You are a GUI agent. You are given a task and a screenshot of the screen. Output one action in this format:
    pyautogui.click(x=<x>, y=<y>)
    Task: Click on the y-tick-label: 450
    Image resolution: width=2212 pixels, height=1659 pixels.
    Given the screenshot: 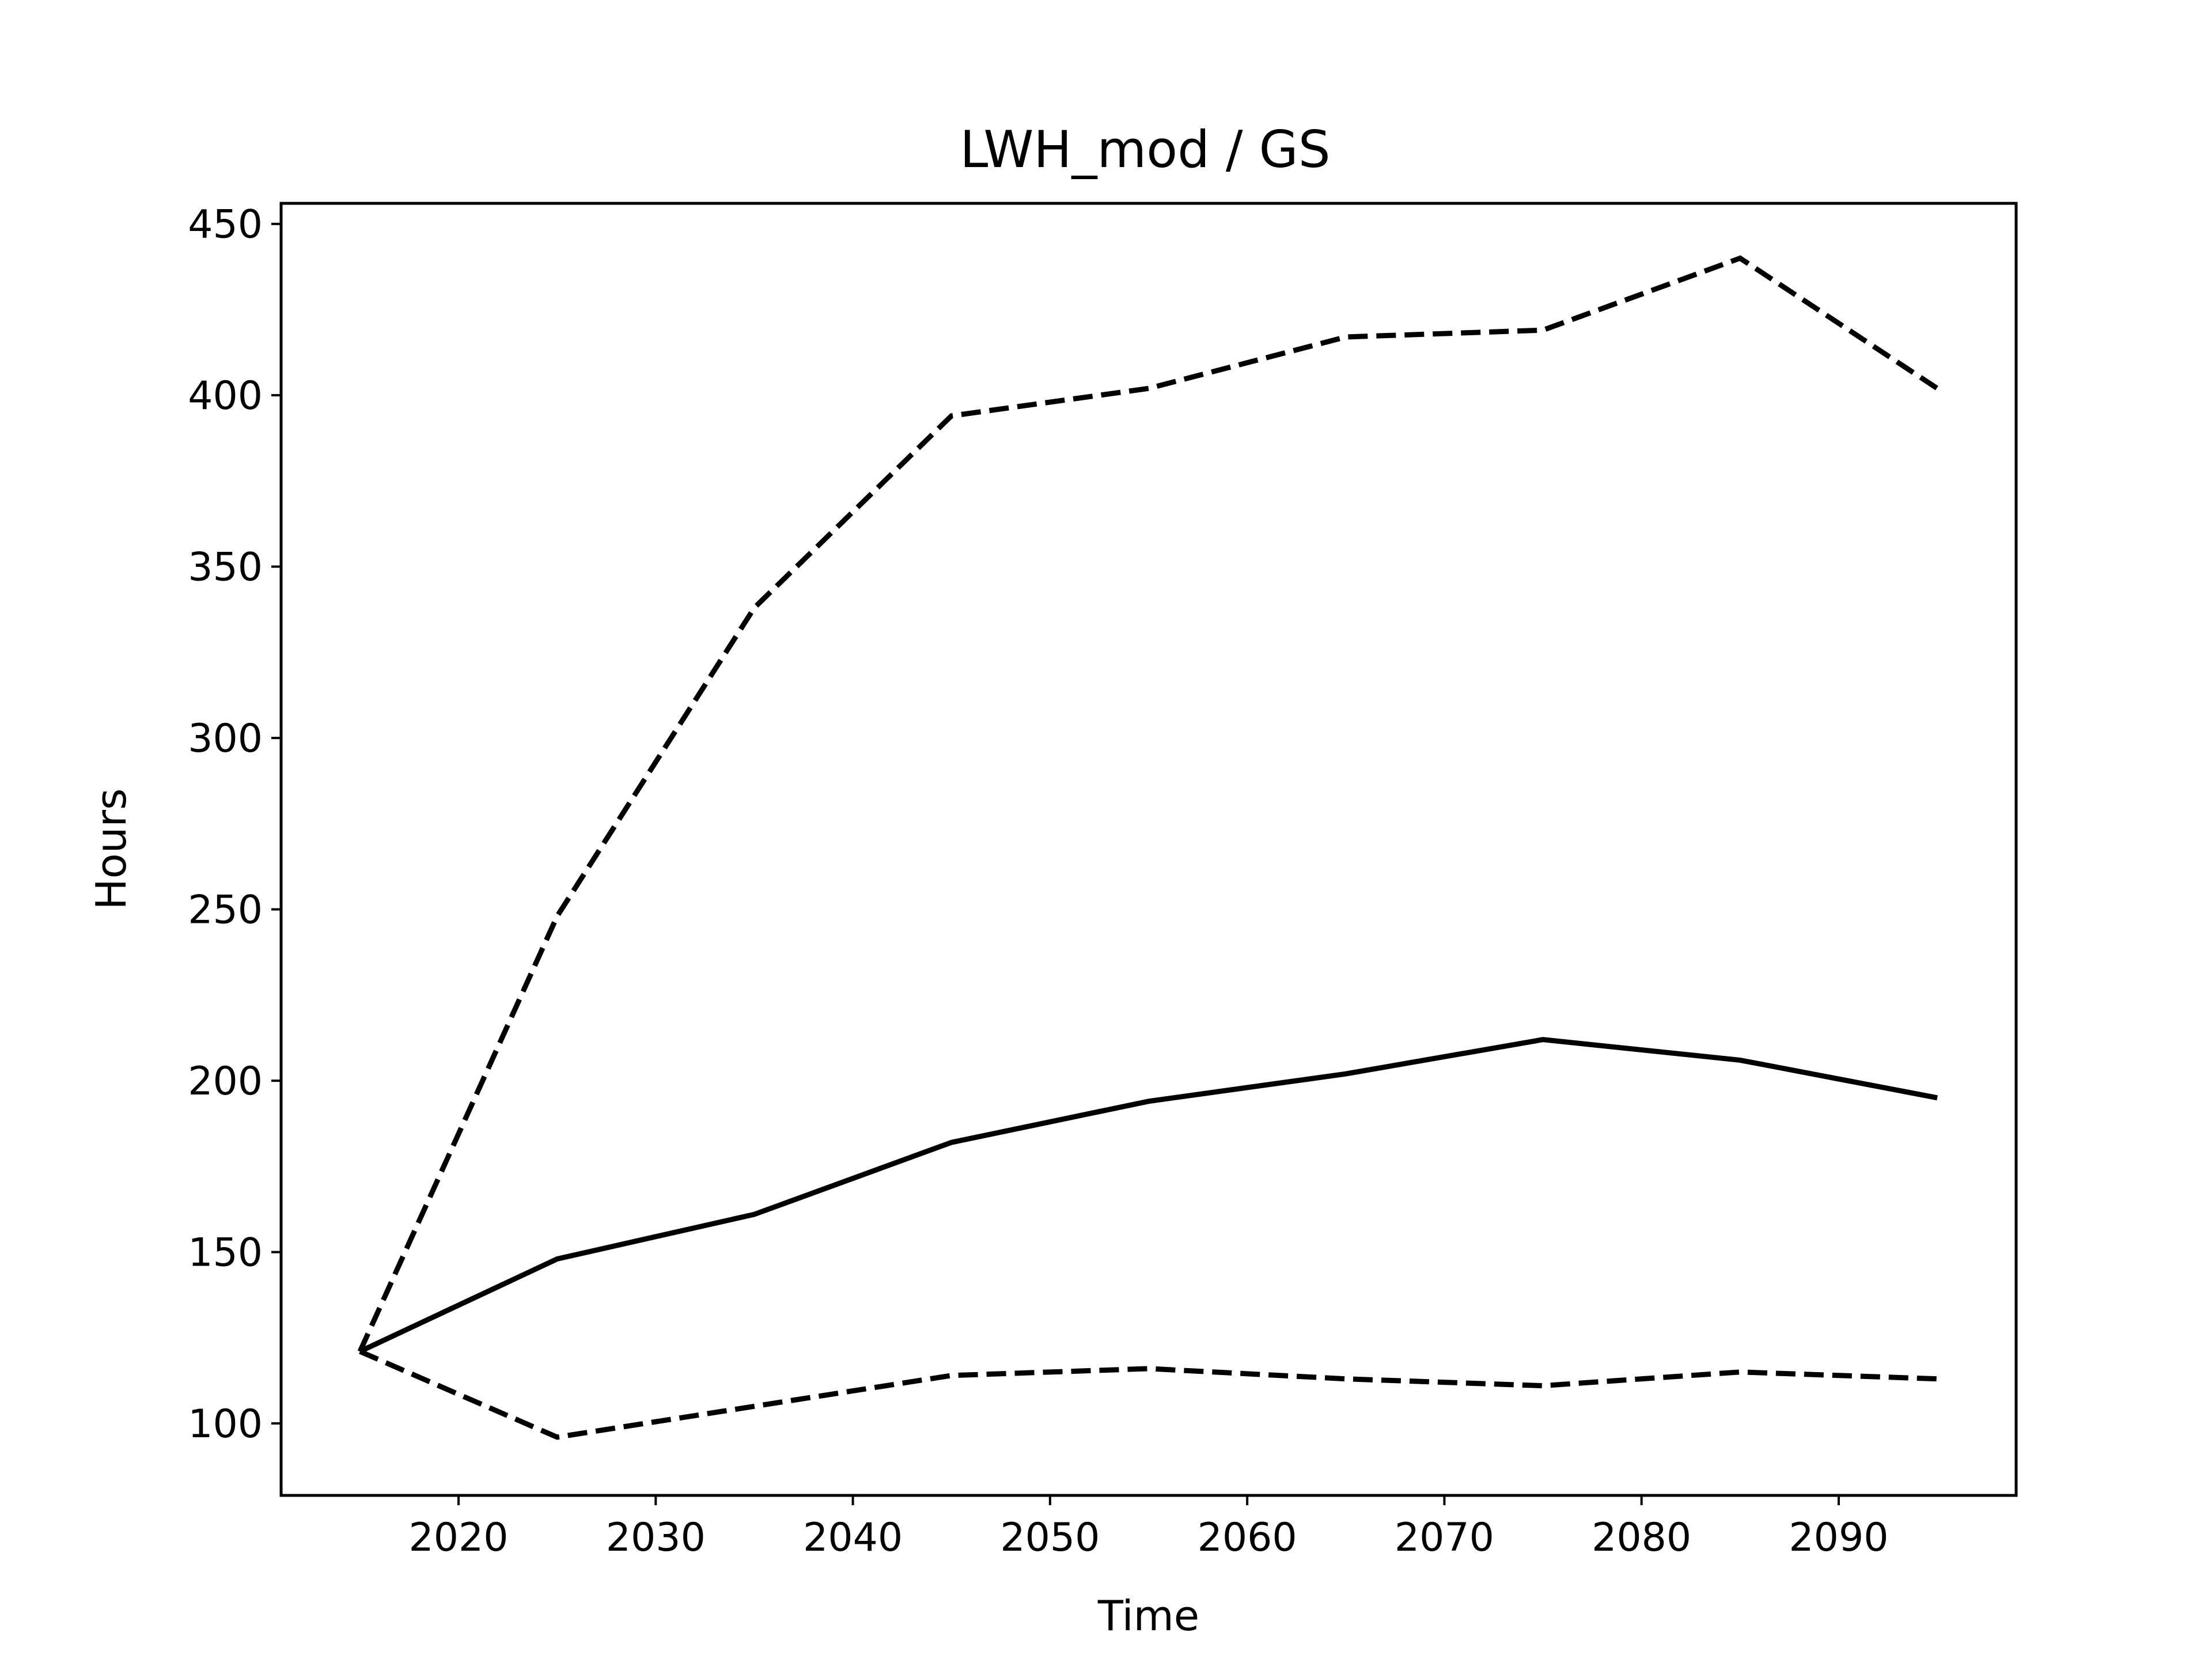 What is the action you would take?
    pyautogui.click(x=225, y=225)
    